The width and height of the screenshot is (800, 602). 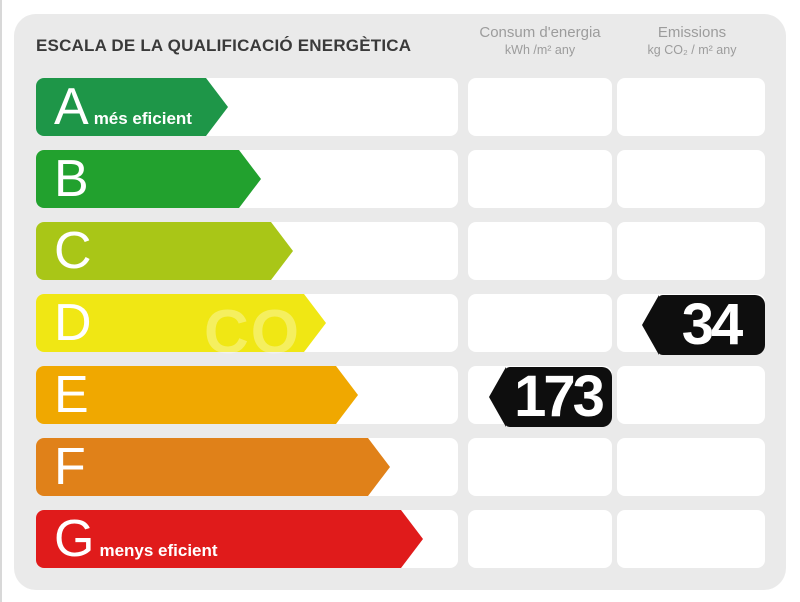 I want to click on rating-arrow-f: F, so click(x=213, y=467).